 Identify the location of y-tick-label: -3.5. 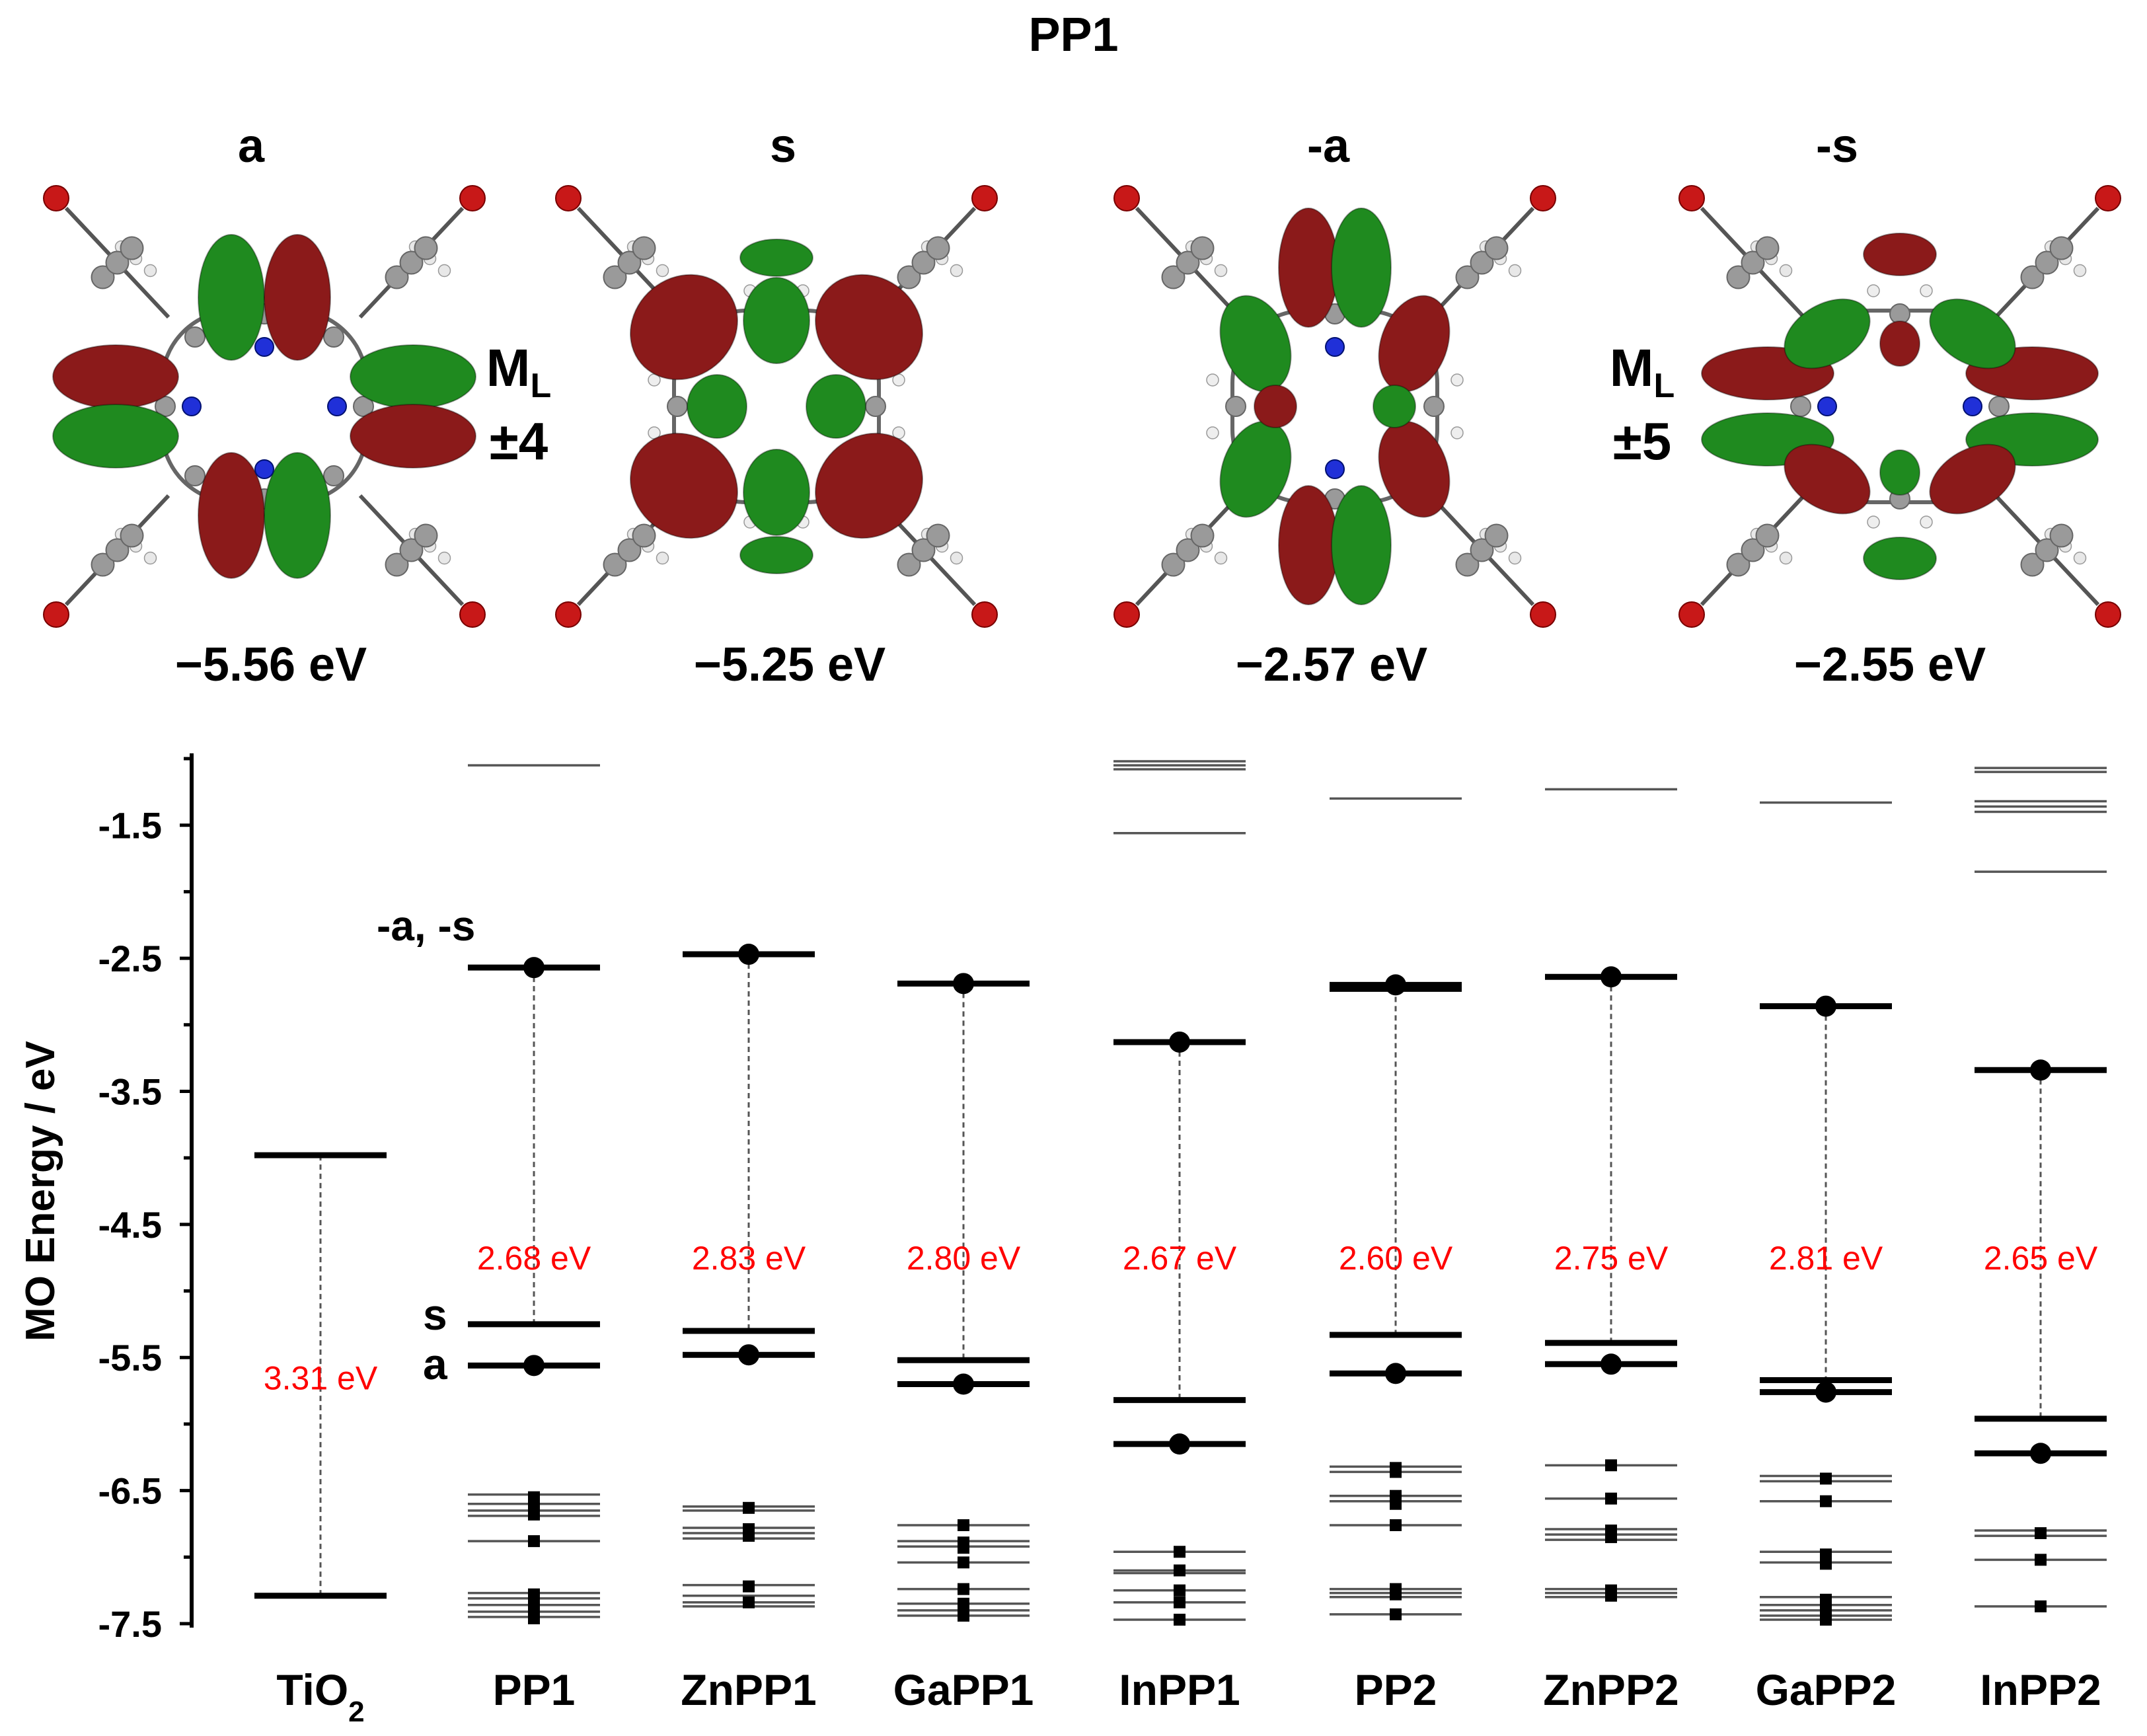
(130, 1091).